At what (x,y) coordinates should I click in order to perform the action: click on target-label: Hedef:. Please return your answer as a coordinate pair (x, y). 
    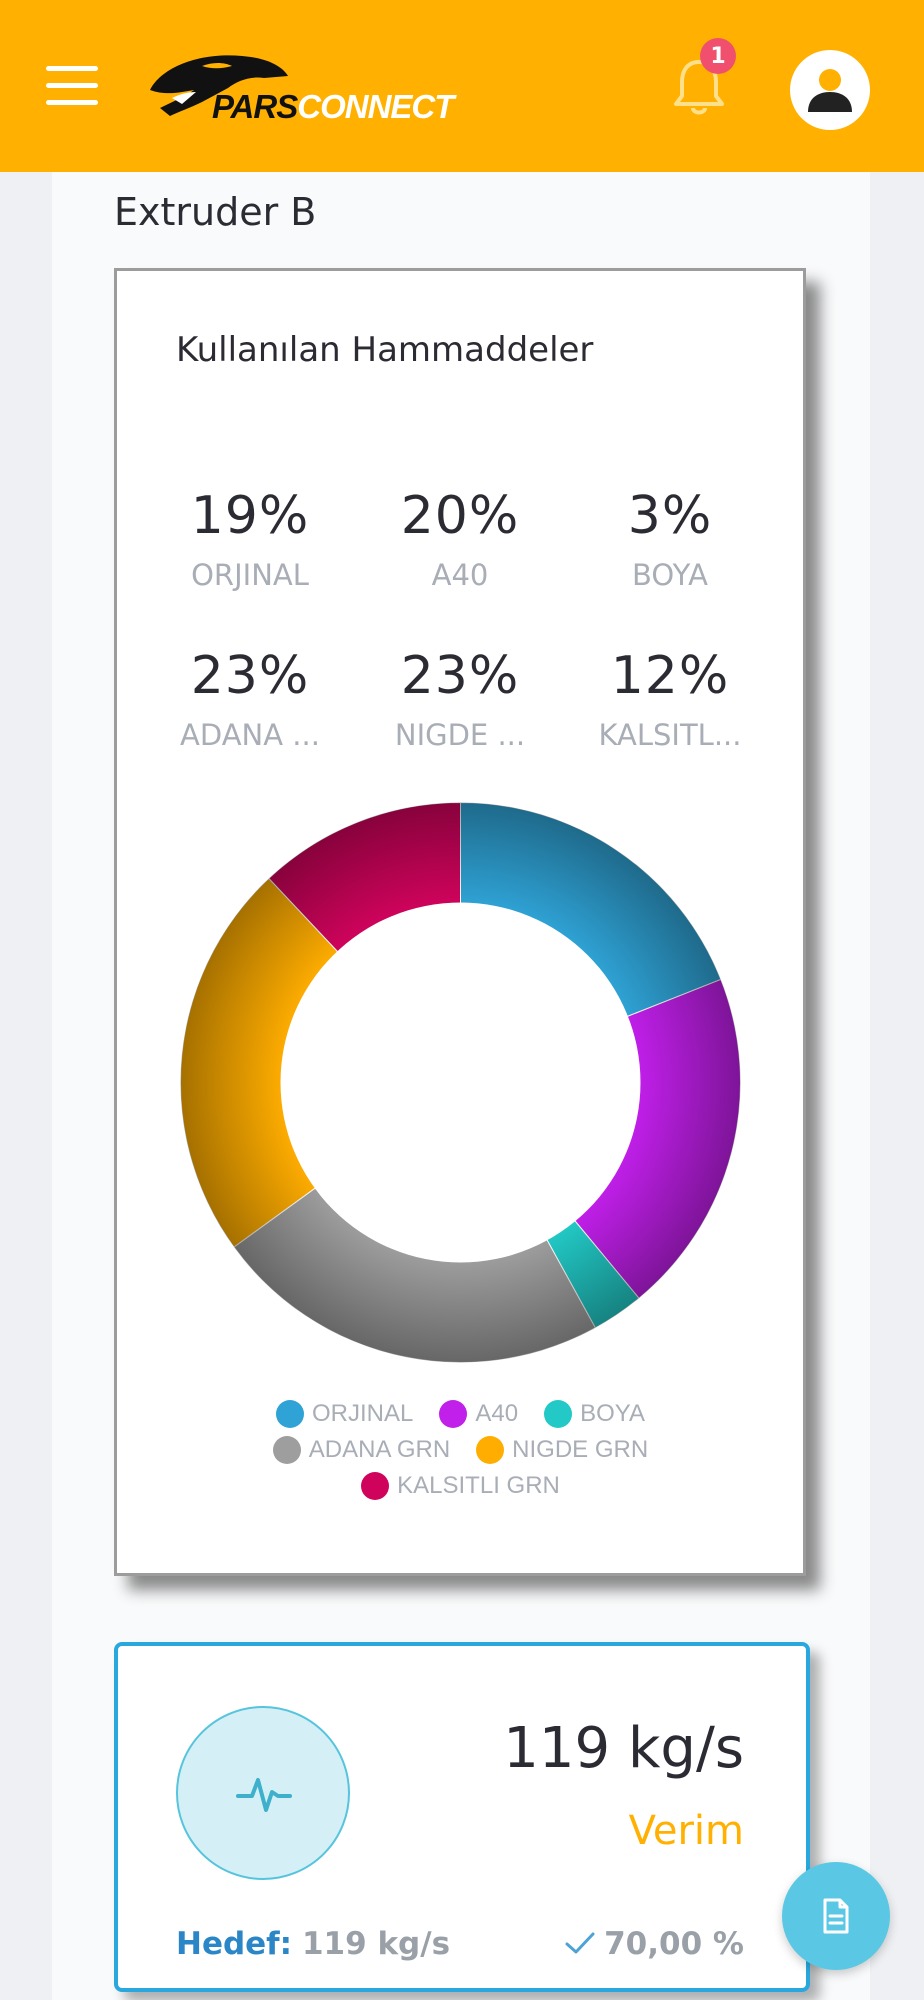
    Looking at the image, I should click on (234, 1944).